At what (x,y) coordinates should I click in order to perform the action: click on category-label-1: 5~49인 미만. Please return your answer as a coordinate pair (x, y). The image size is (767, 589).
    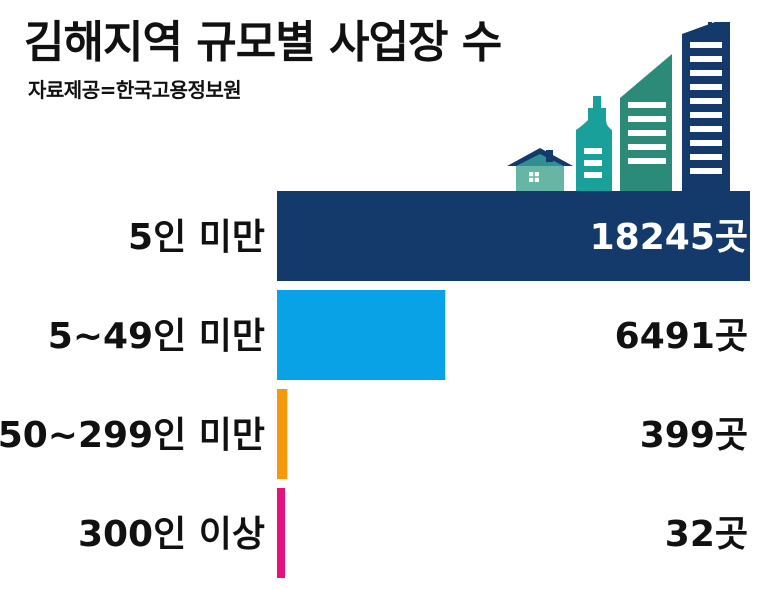
    Looking at the image, I should click on (156, 336).